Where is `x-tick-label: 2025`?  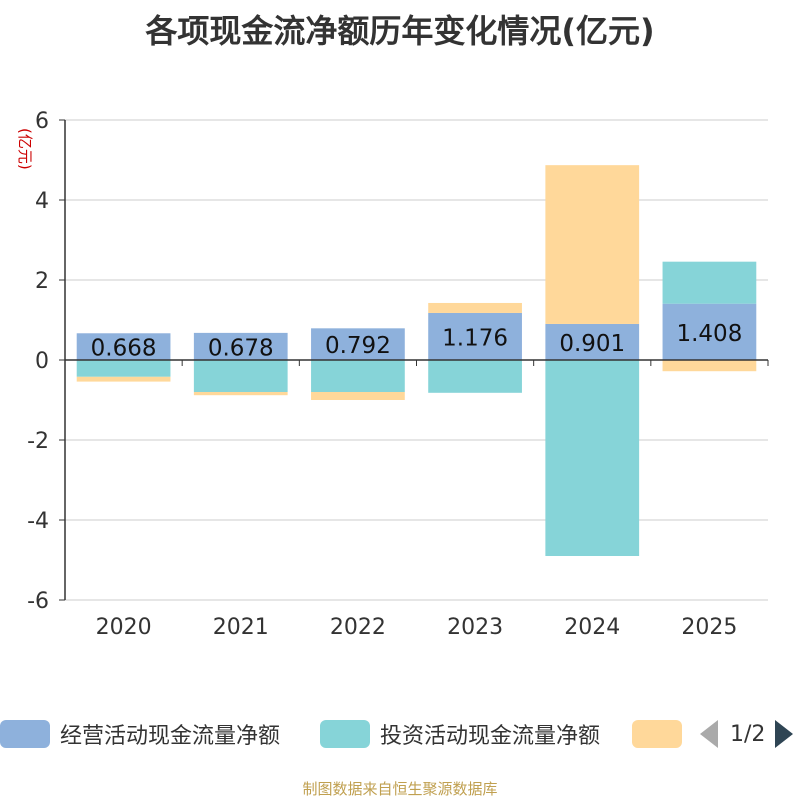 x-tick-label: 2025 is located at coordinates (709, 627).